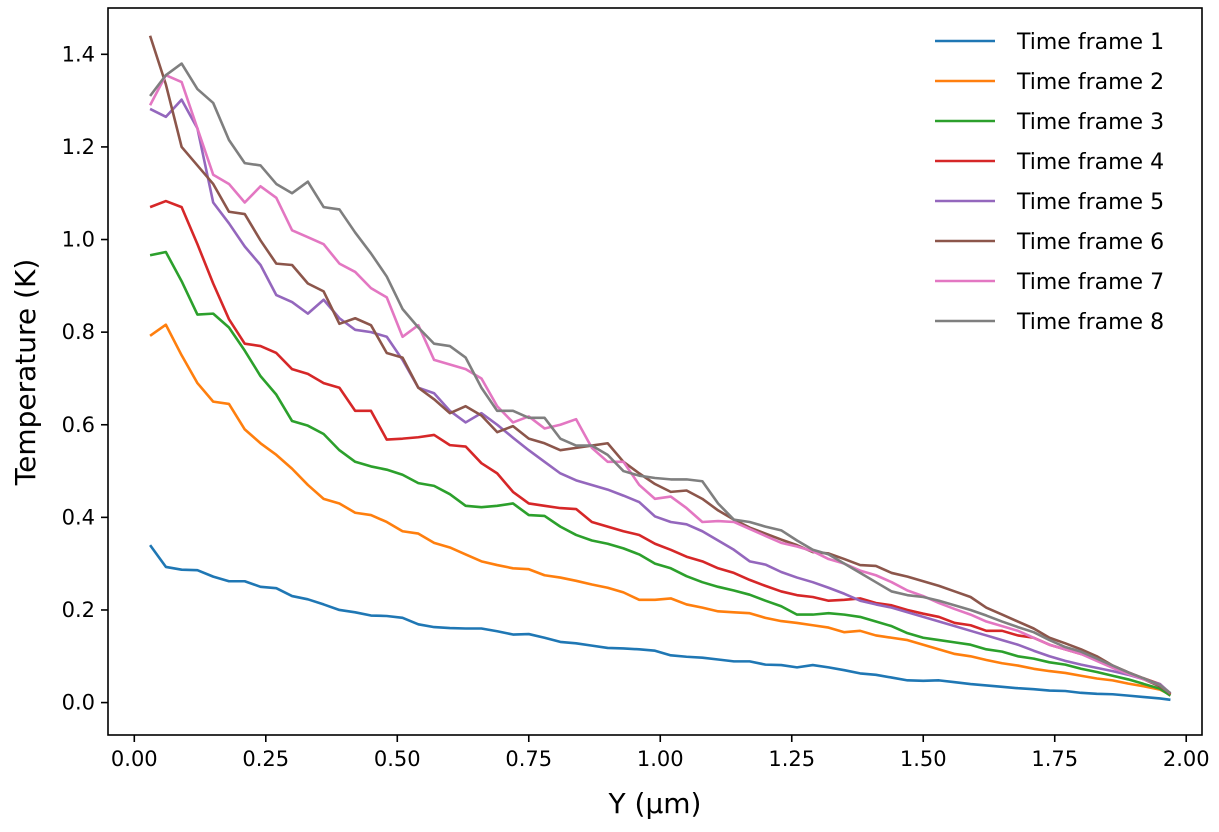  Describe the element at coordinates (1090, 162) in the screenshot. I see `legend-label: Time frame 4` at that location.